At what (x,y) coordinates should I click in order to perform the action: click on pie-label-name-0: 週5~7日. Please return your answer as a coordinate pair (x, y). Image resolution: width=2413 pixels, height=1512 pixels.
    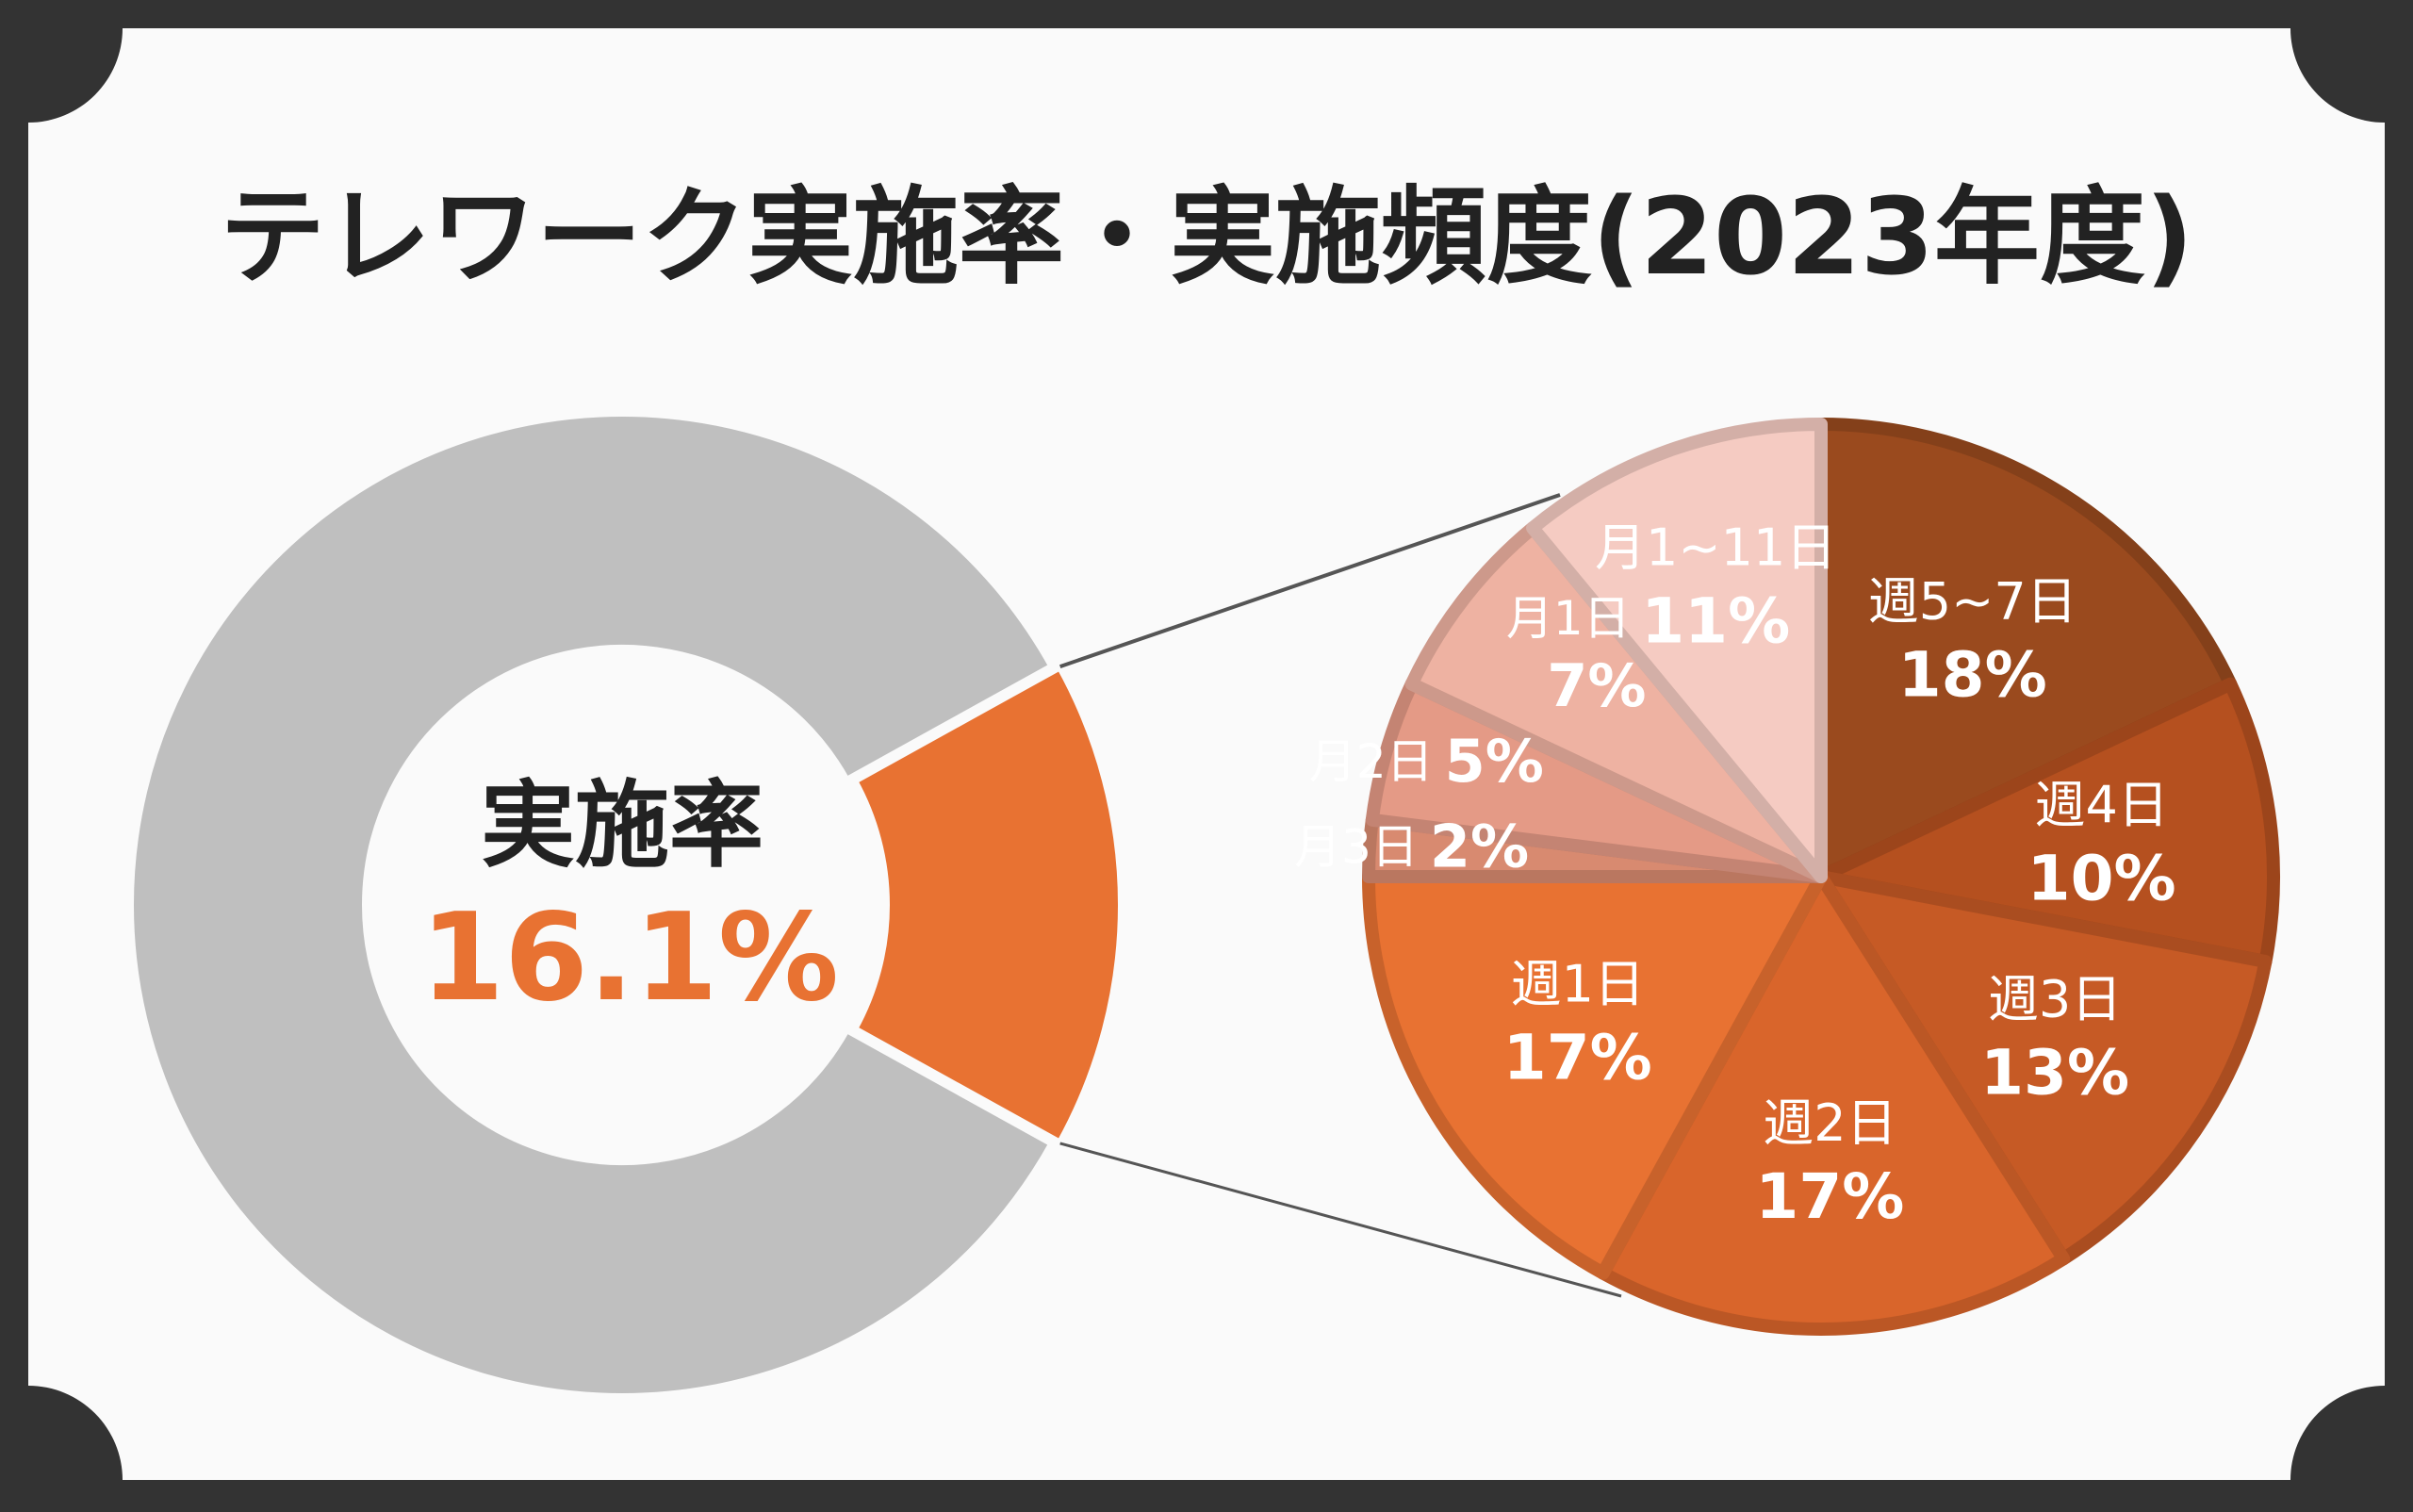
    Looking at the image, I should click on (1972, 602).